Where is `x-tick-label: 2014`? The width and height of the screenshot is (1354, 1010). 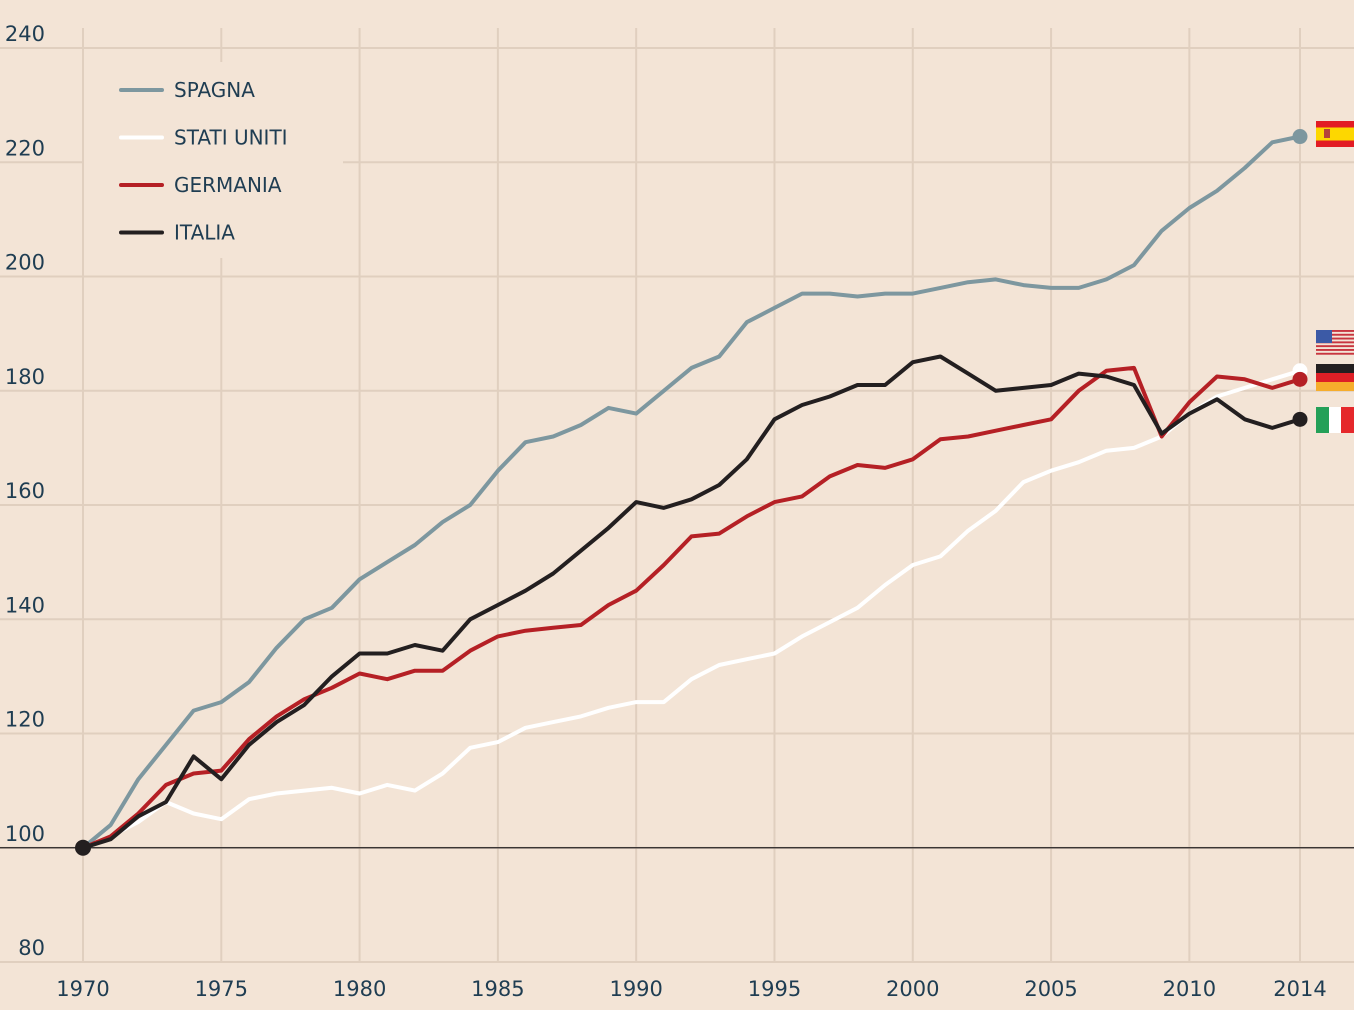
x-tick-label: 2014 is located at coordinates (1299, 989).